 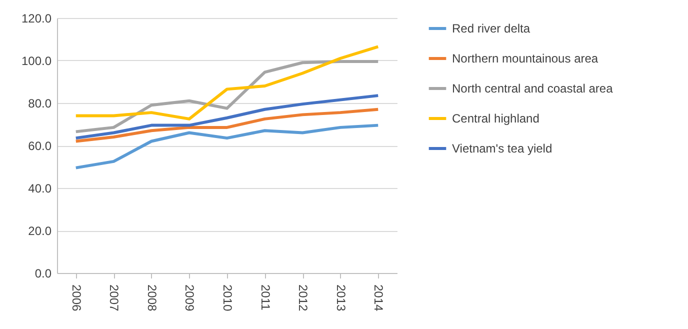 I want to click on y-tick-label: 40.0, so click(x=40, y=189).